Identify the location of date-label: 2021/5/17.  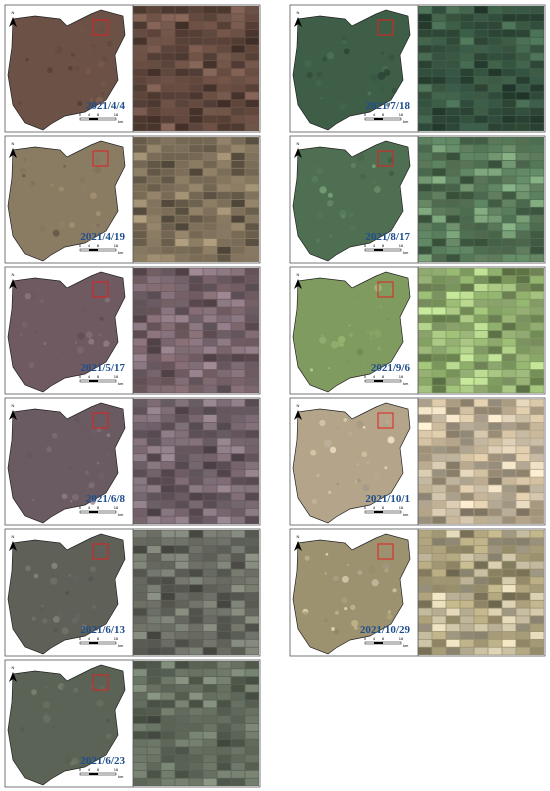
(102, 368).